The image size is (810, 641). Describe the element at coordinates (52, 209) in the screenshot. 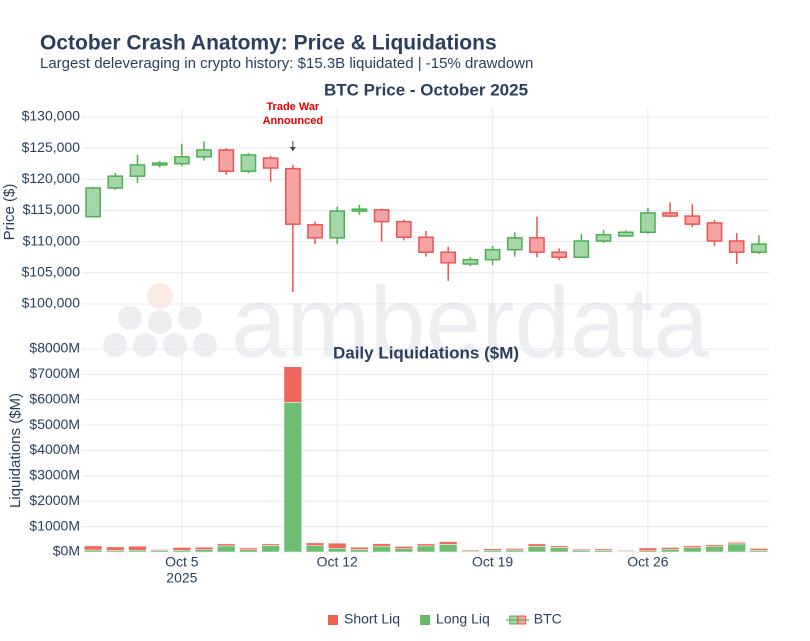

I see `y-tick-label: $115,000` at that location.